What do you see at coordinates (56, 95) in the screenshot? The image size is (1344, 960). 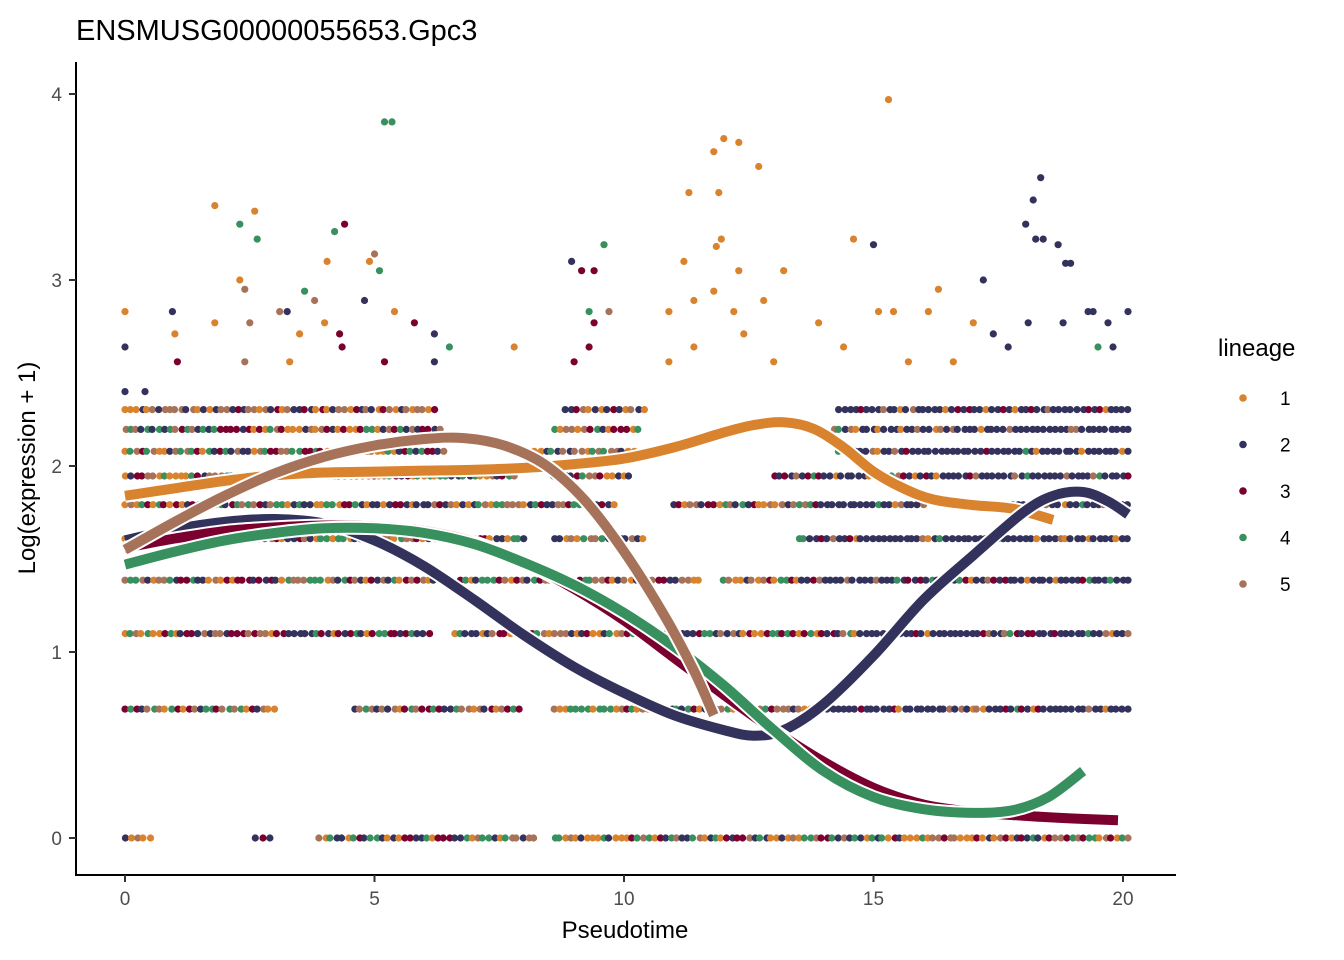 I see `y-tick-label: 4` at bounding box center [56, 95].